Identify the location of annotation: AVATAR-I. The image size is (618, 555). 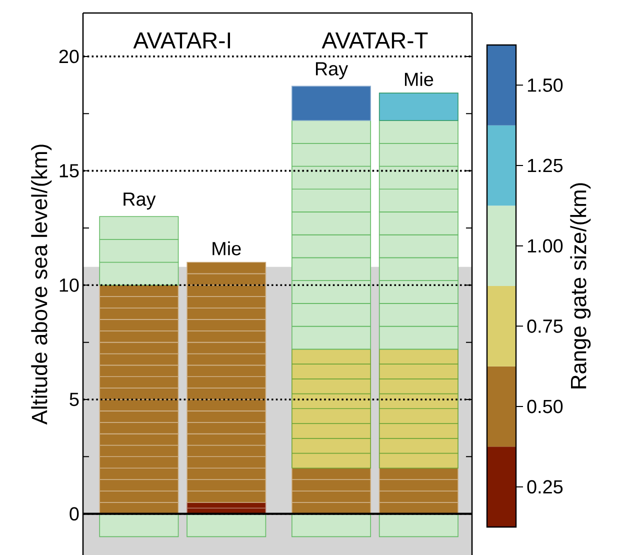
(181, 40).